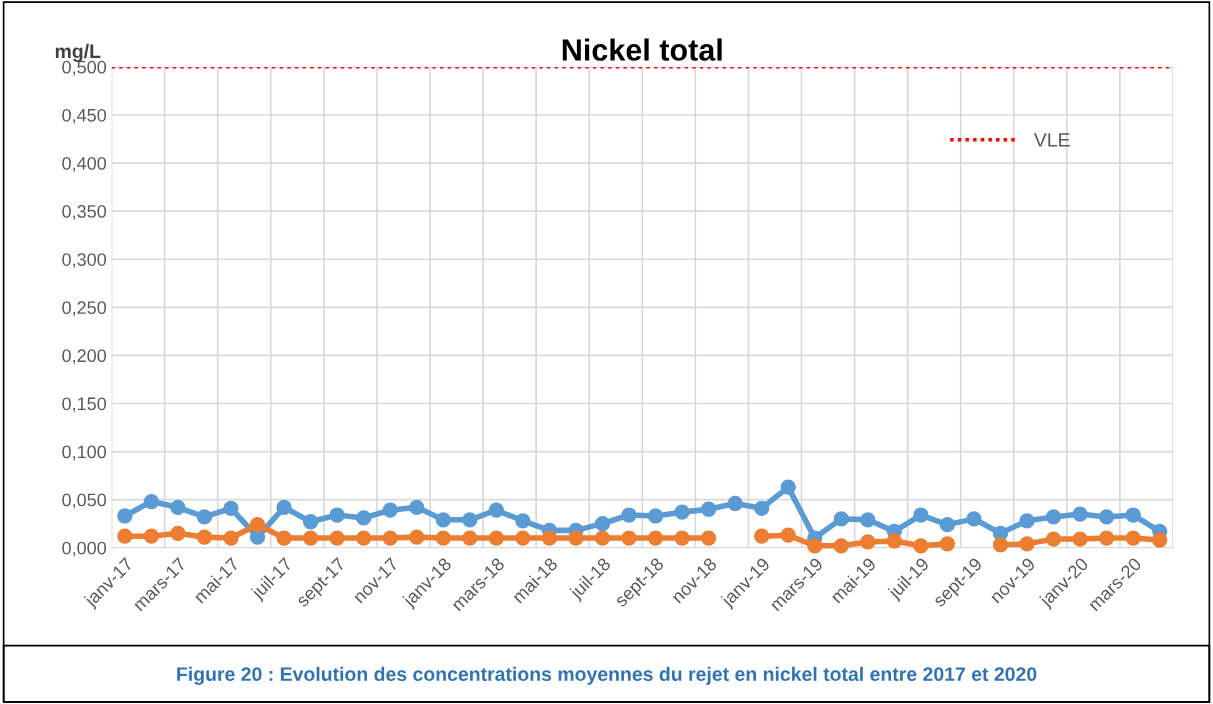 This screenshot has width=1213, height=704. Describe the element at coordinates (84, 357) in the screenshot. I see `y-tick-label: 0,200` at that location.